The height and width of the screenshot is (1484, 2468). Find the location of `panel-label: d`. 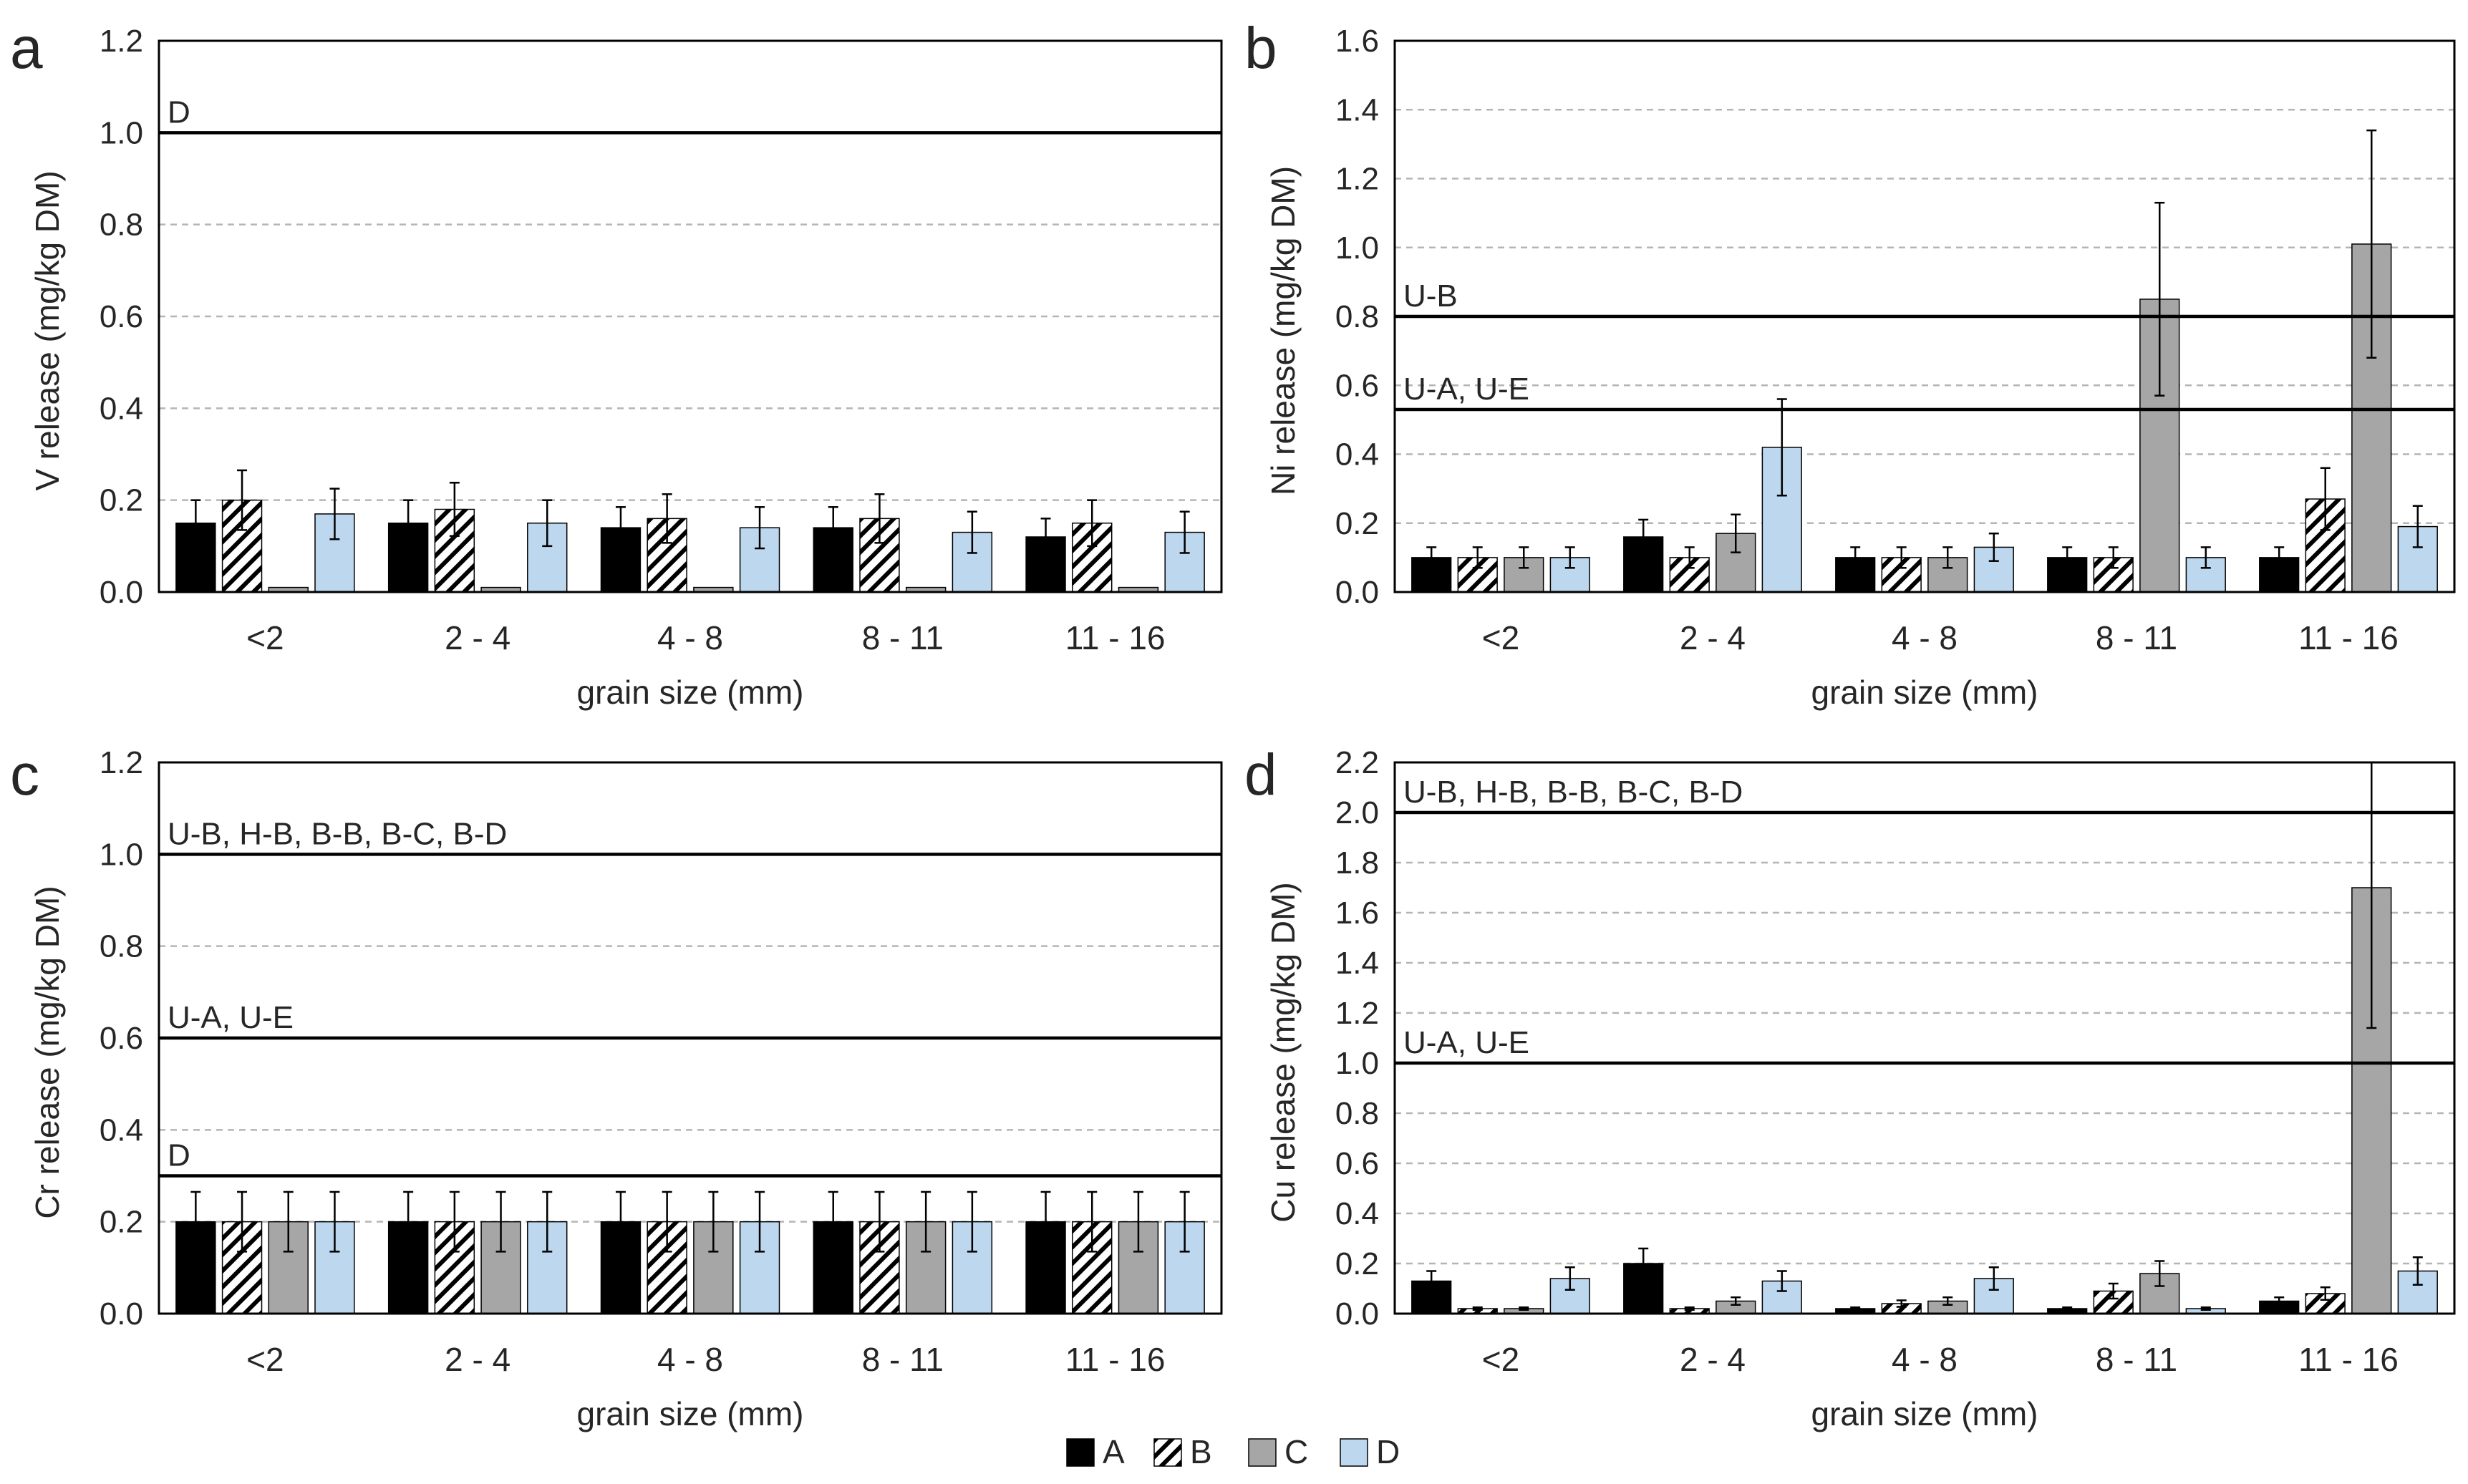

panel-label: d is located at coordinates (1260, 775).